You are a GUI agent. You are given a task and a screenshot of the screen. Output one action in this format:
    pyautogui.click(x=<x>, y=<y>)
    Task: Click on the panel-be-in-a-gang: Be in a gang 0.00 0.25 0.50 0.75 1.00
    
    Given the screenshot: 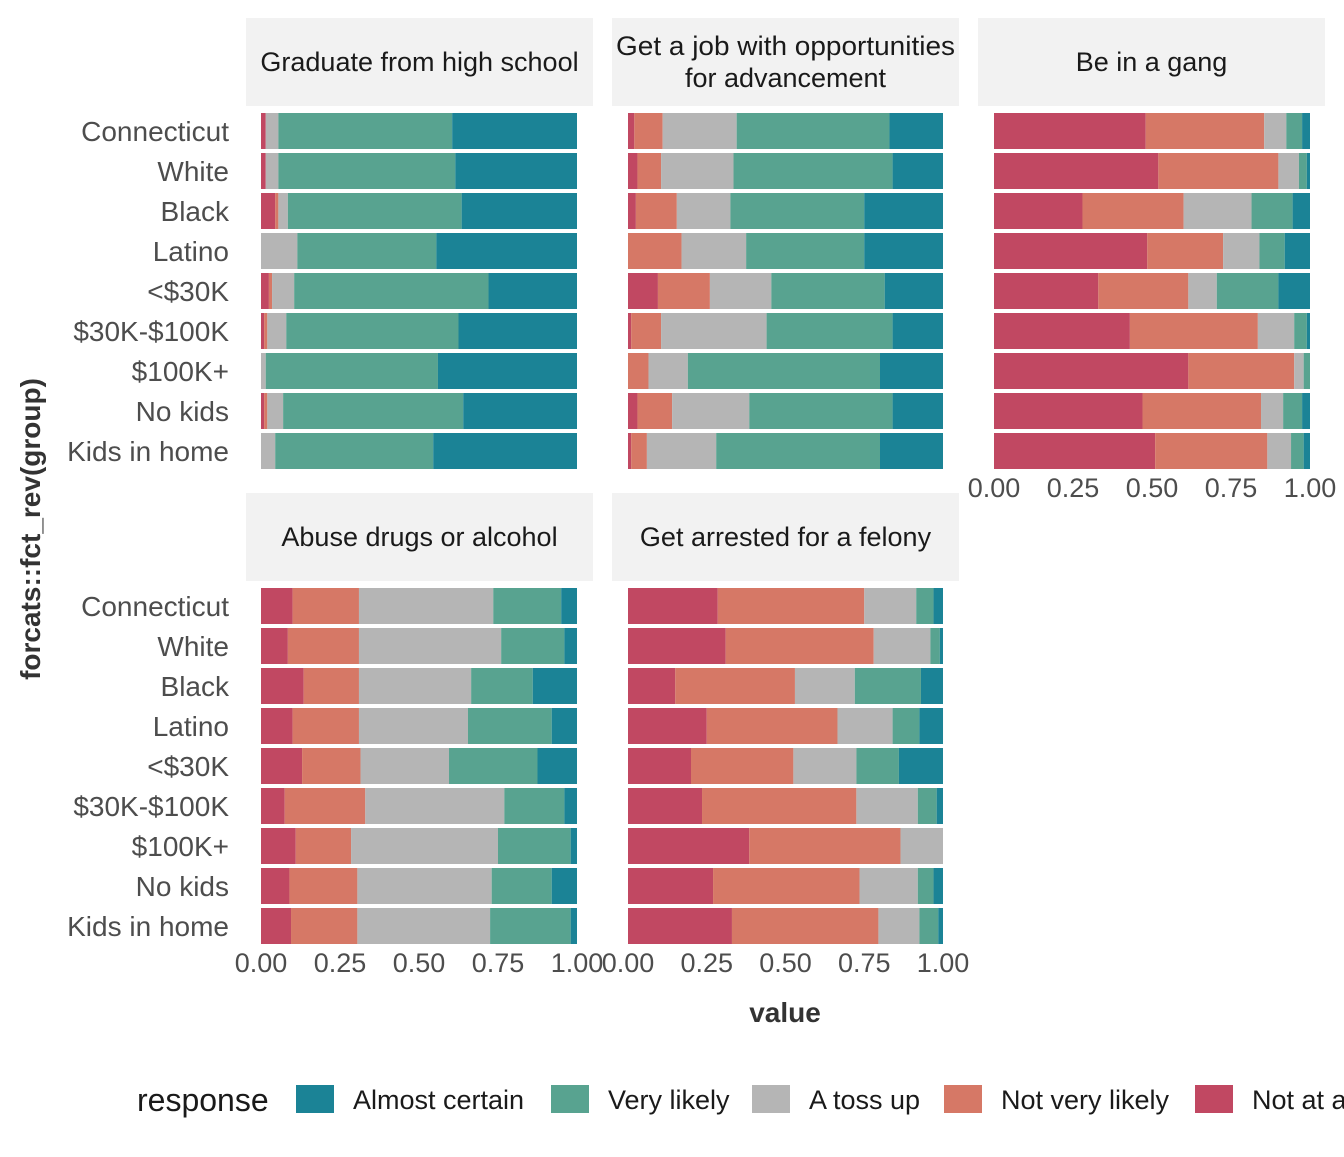 What is the action you would take?
    pyautogui.click(x=1152, y=260)
    